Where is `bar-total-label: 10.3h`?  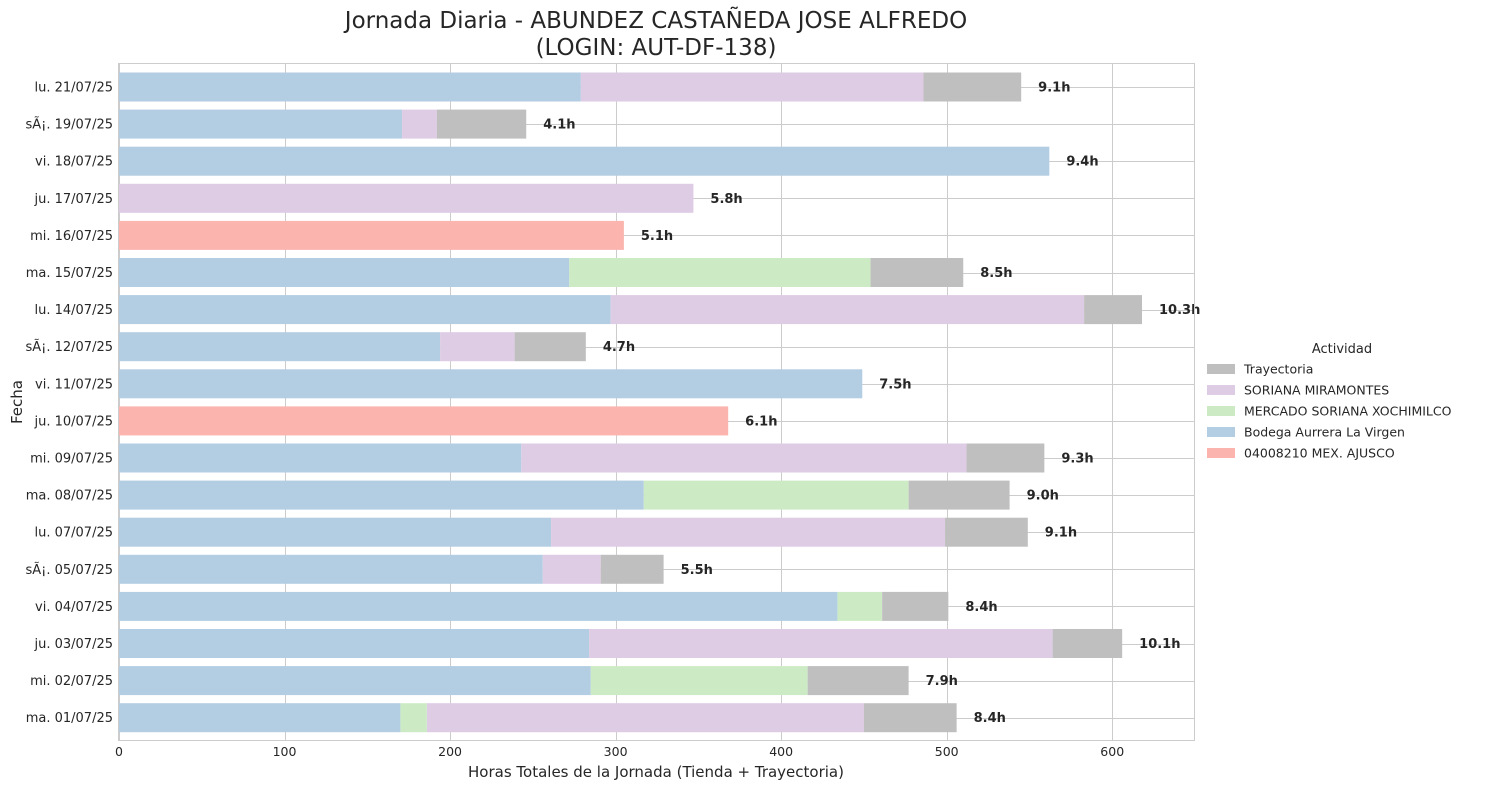 bar-total-label: 10.3h is located at coordinates (1179, 310).